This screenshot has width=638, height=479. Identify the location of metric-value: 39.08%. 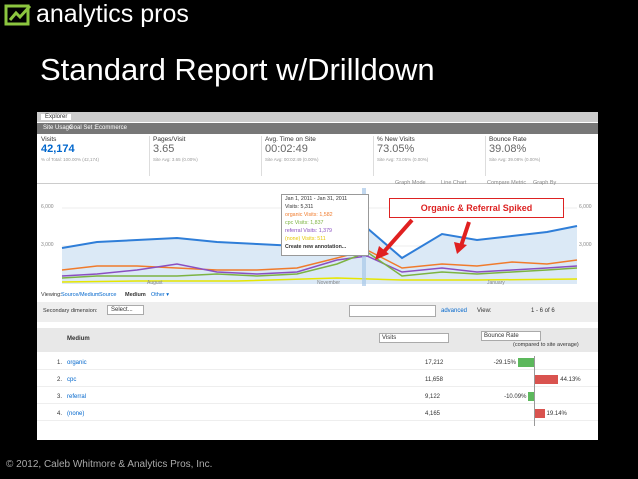
(508, 149).